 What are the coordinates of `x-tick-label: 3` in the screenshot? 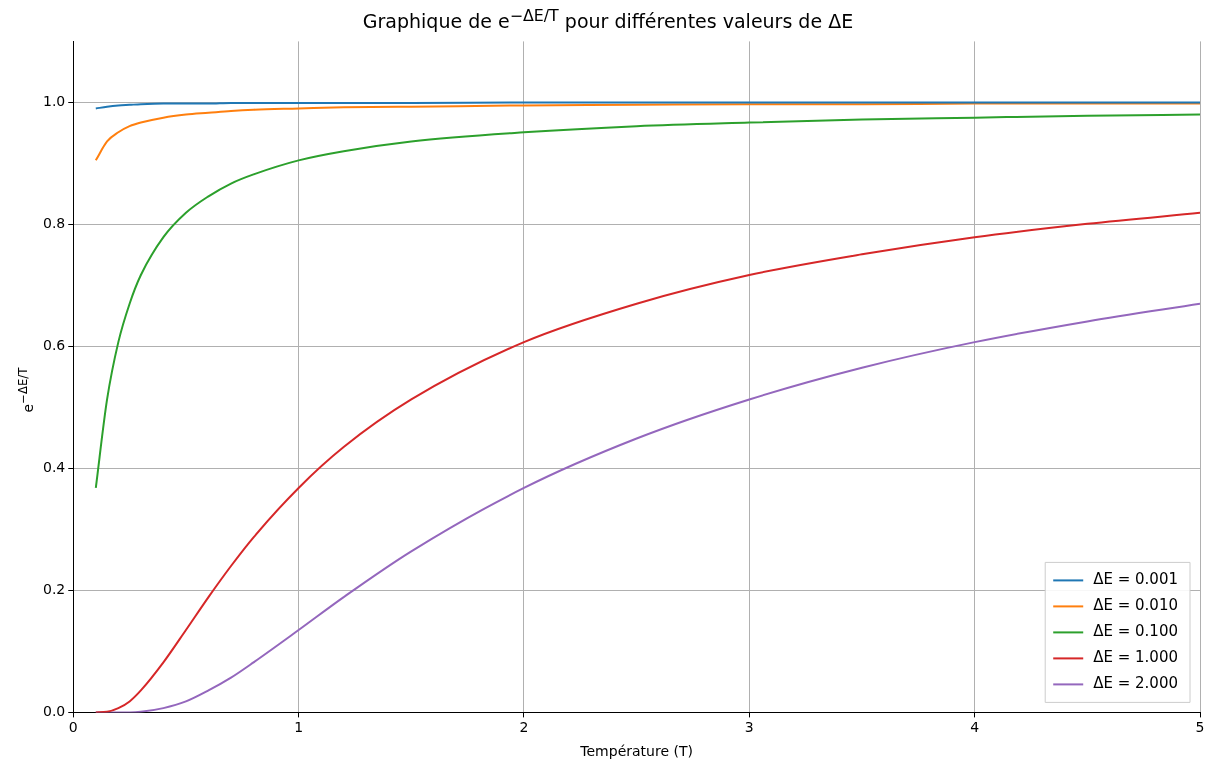 It's located at (749, 727).